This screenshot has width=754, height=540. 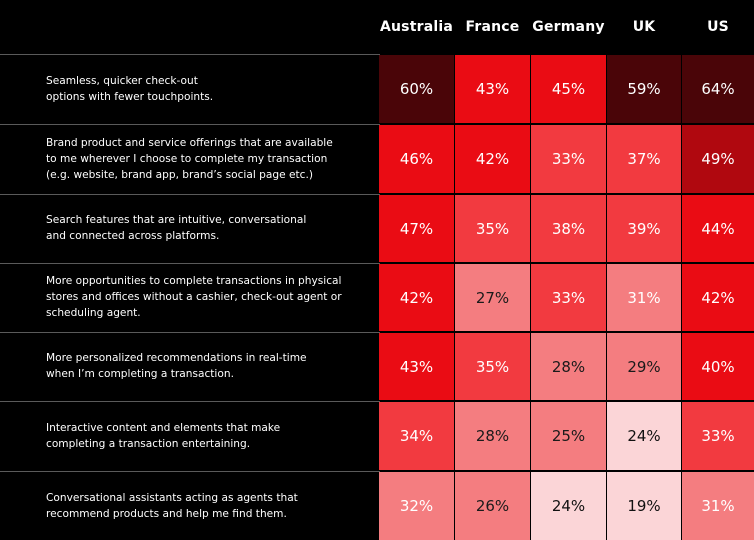 I want to click on heatmap-cell: 59%, so click(x=644, y=89).